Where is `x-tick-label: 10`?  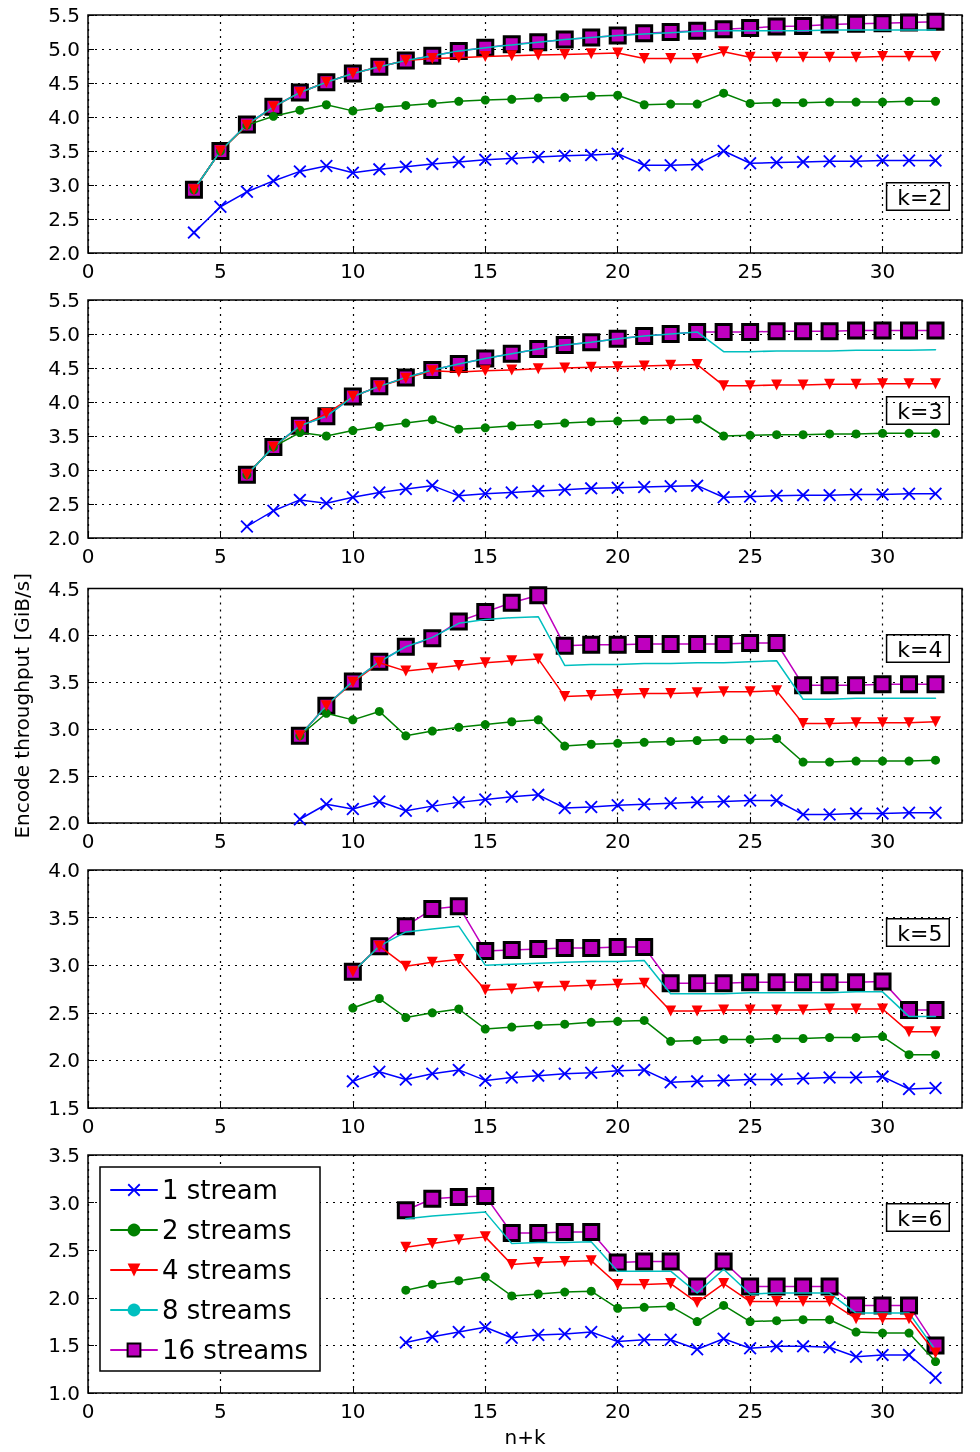 x-tick-label: 10 is located at coordinates (353, 841).